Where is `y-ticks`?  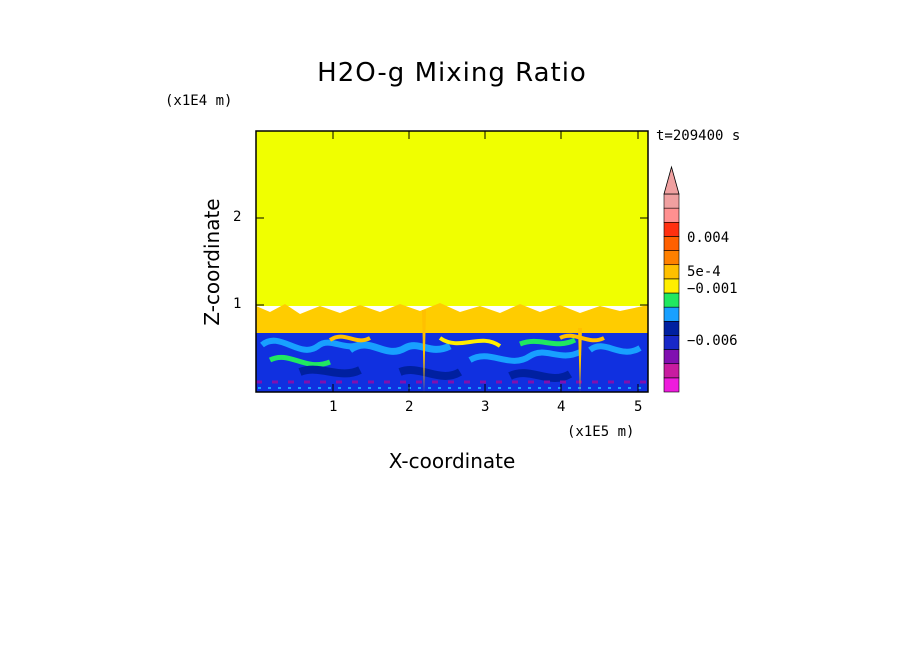 y-ticks is located at coordinates (452, 261).